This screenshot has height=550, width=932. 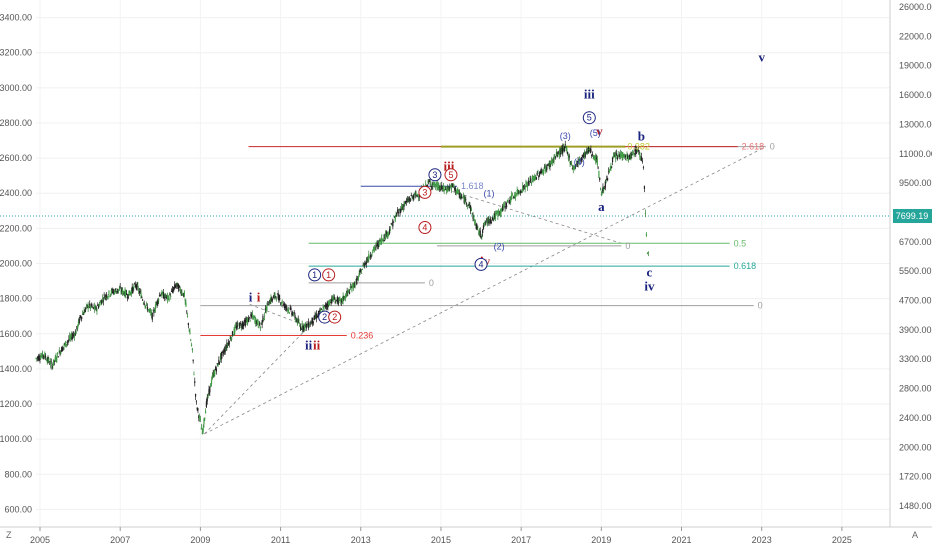 I want to click on fib-level-label: 0.618, so click(x=745, y=266).